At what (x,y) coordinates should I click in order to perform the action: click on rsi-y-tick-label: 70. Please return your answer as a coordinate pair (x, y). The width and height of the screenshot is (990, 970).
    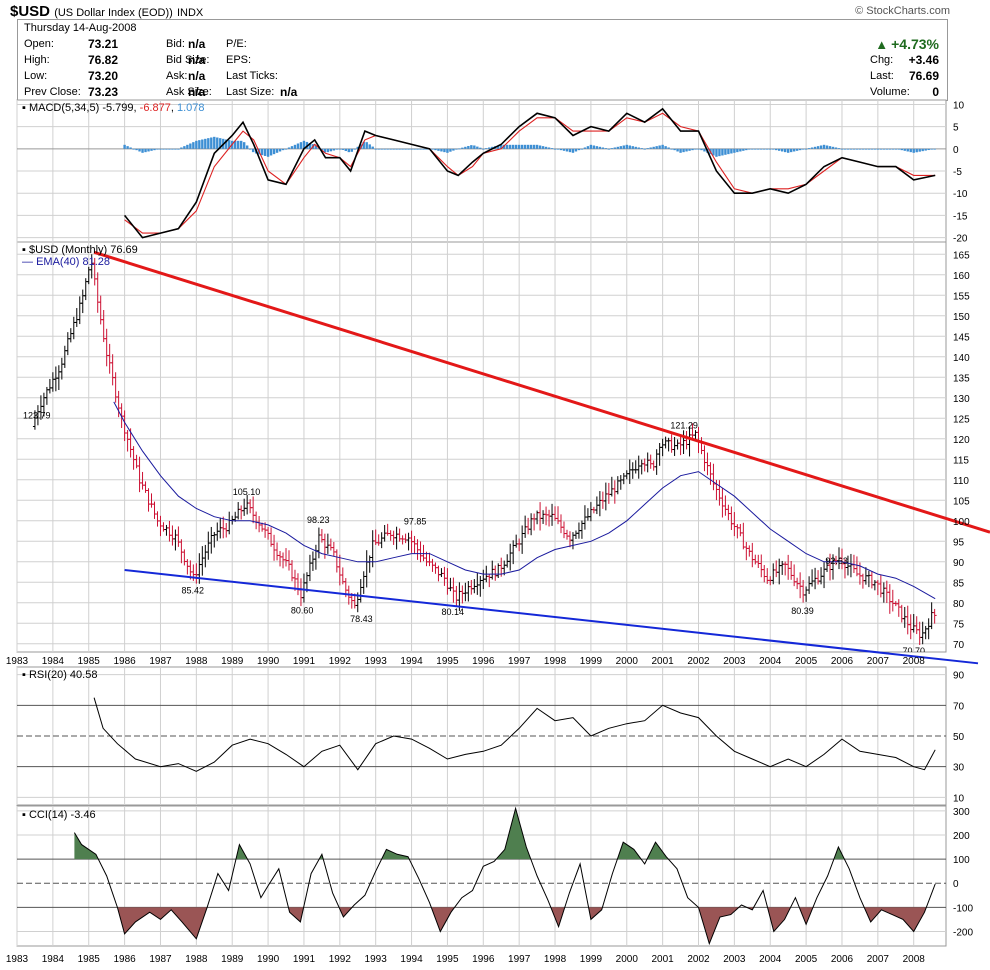
    Looking at the image, I should click on (959, 706).